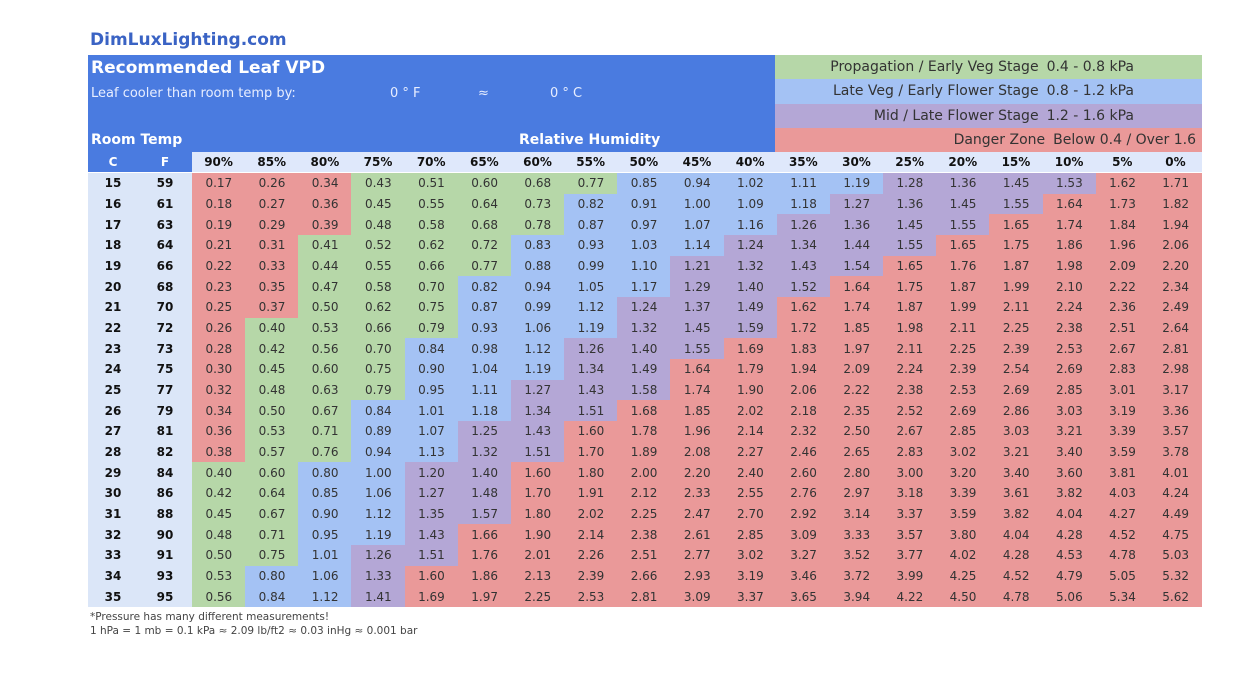 This screenshot has height=674, width=1242. What do you see at coordinates (1122, 266) in the screenshot?
I see `vpd-cell: 2.09` at bounding box center [1122, 266].